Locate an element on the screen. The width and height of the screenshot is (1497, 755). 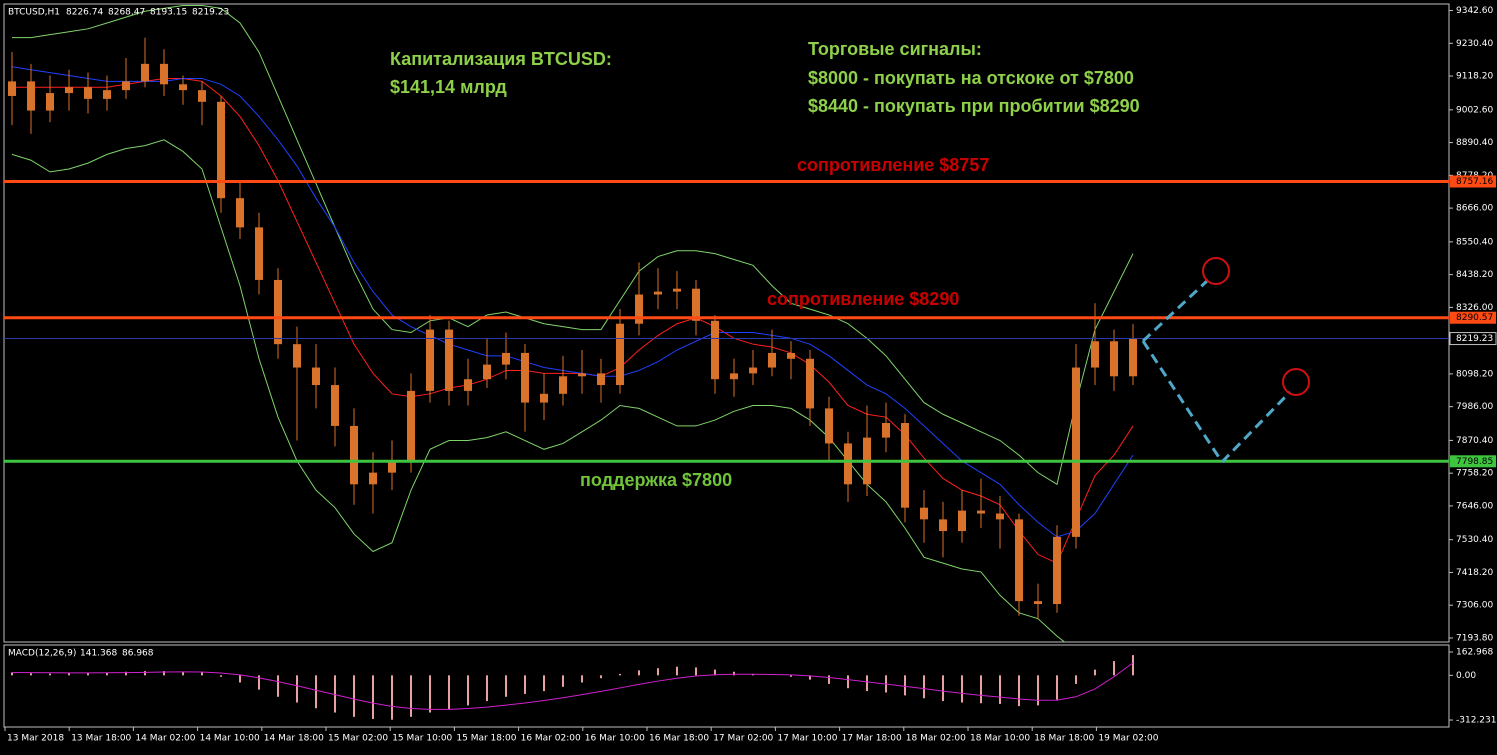
y-tick-label: 7758.20 is located at coordinates (1474, 474).